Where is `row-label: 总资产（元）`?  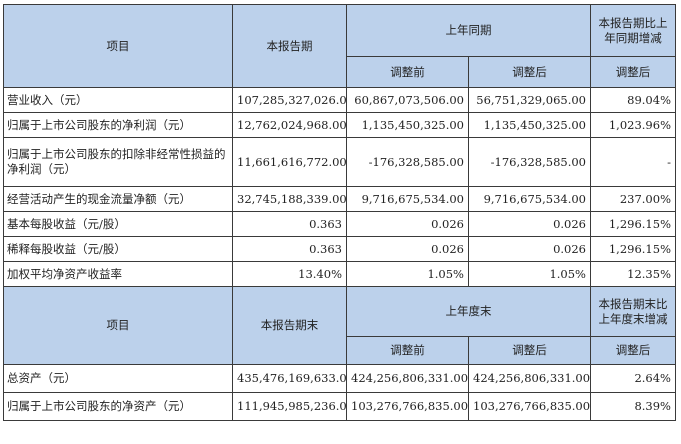 row-label: 总资产（元） is located at coordinates (118, 378).